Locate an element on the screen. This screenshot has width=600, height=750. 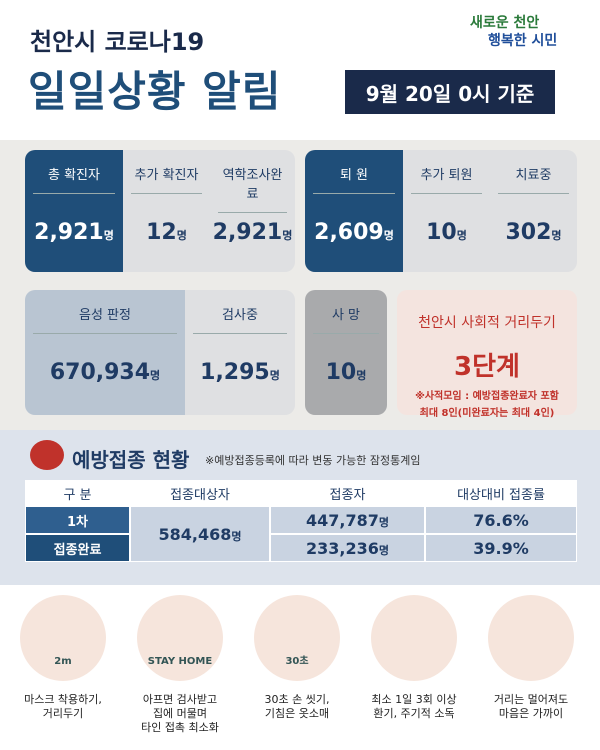
stat-label: 퇴 원 is located at coordinates (354, 179).